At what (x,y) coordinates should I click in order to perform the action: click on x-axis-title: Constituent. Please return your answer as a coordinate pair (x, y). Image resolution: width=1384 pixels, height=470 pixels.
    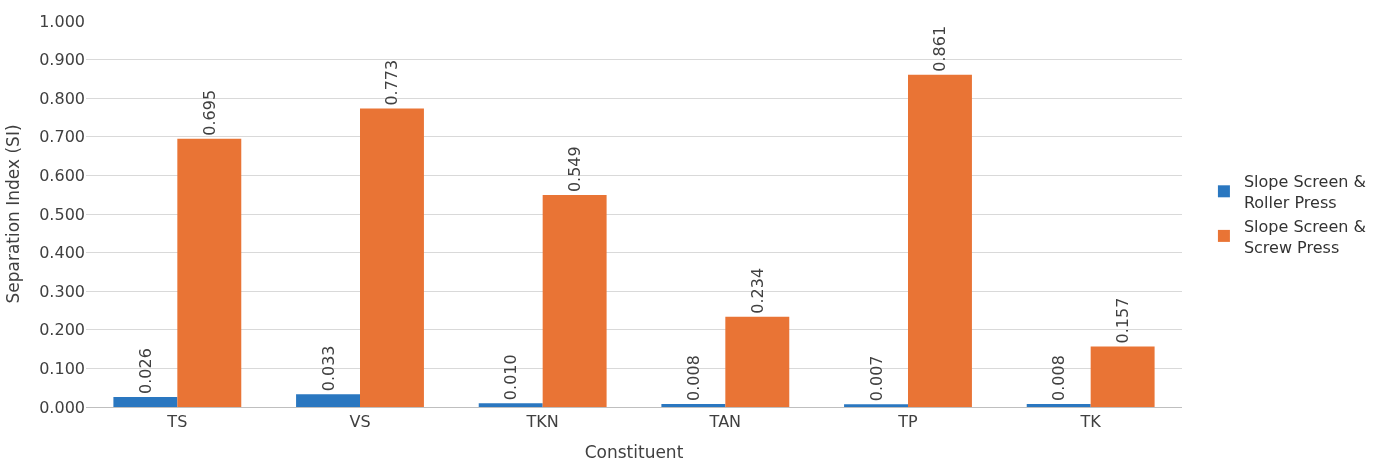
    Looking at the image, I should click on (634, 451).